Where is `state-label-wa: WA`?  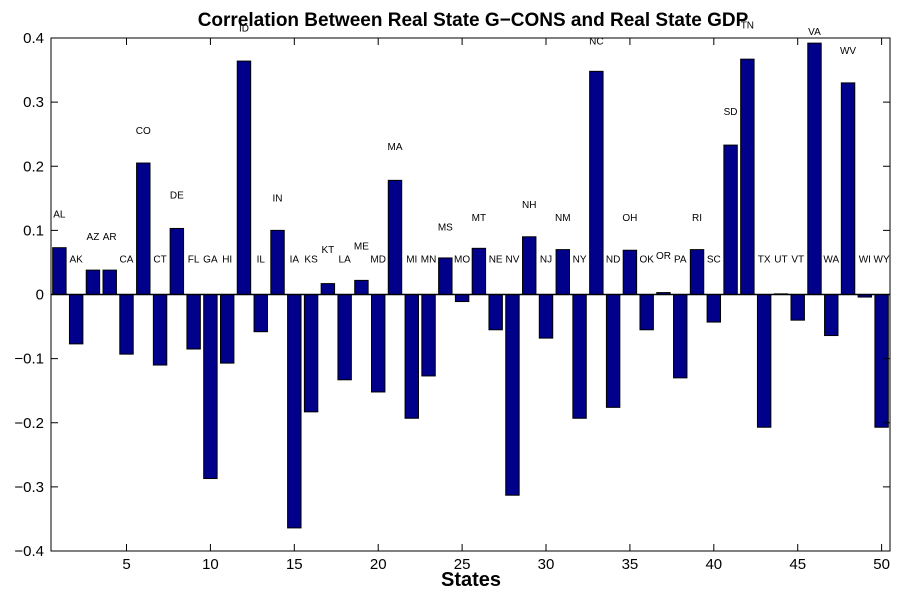 state-label-wa: WA is located at coordinates (831, 259).